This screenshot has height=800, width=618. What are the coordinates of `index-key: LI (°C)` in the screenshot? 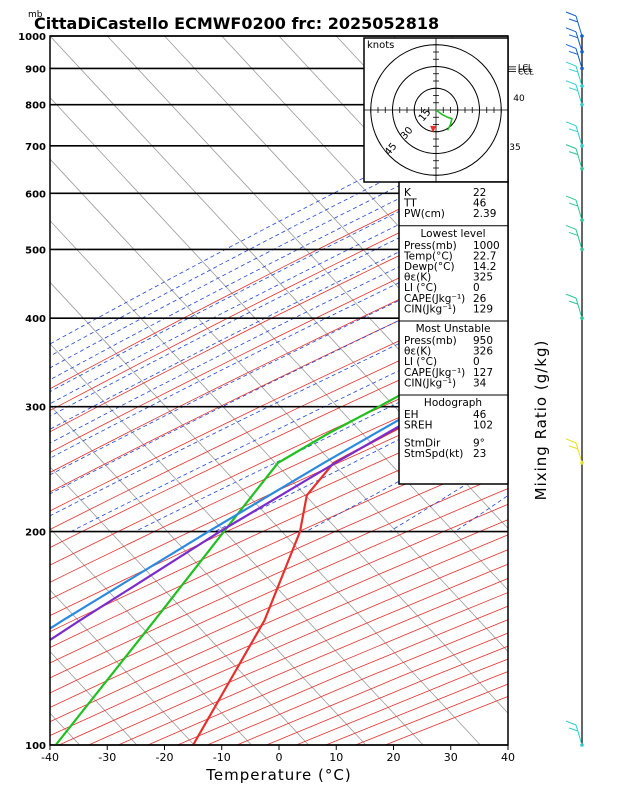 It's located at (420, 362).